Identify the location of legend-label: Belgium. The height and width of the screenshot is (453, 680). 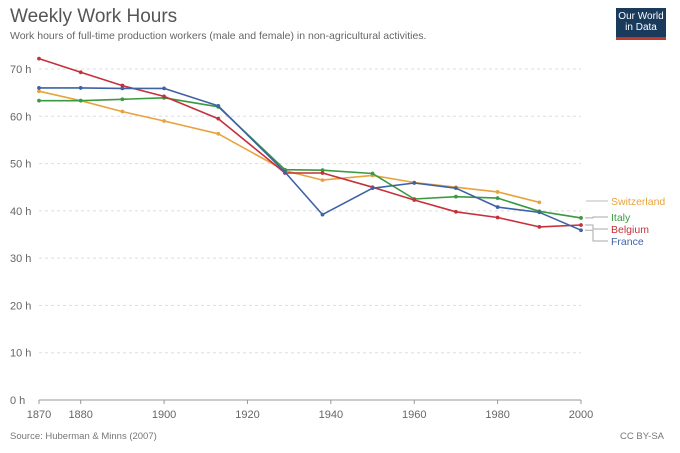
(630, 230).